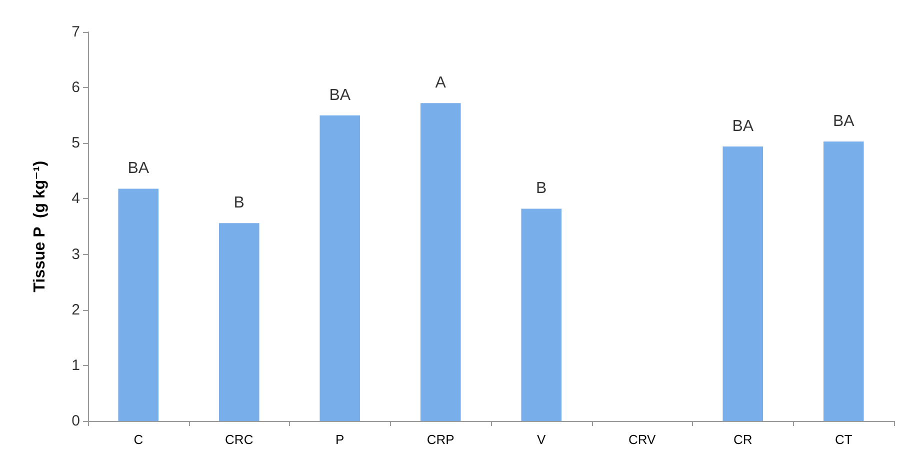 The image size is (910, 459). I want to click on annotation: A, so click(440, 83).